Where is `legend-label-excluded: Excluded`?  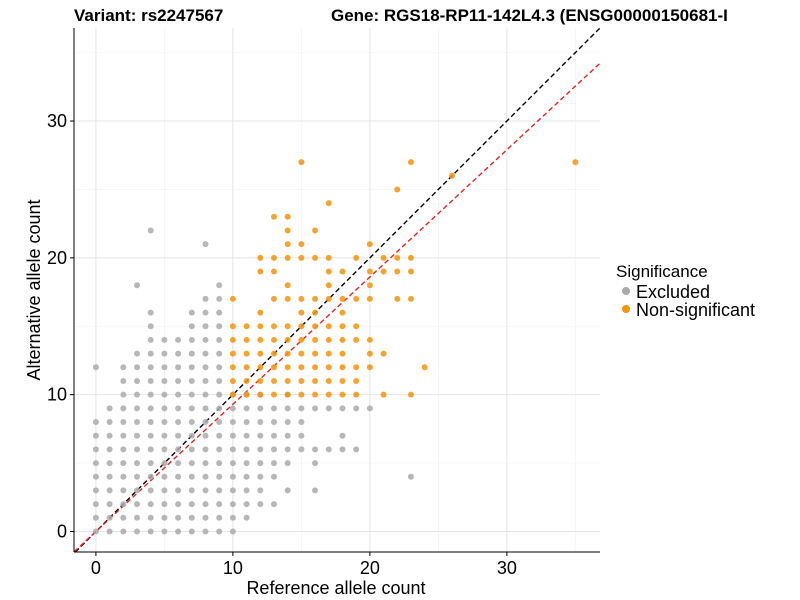 legend-label-excluded: Excluded is located at coordinates (673, 292).